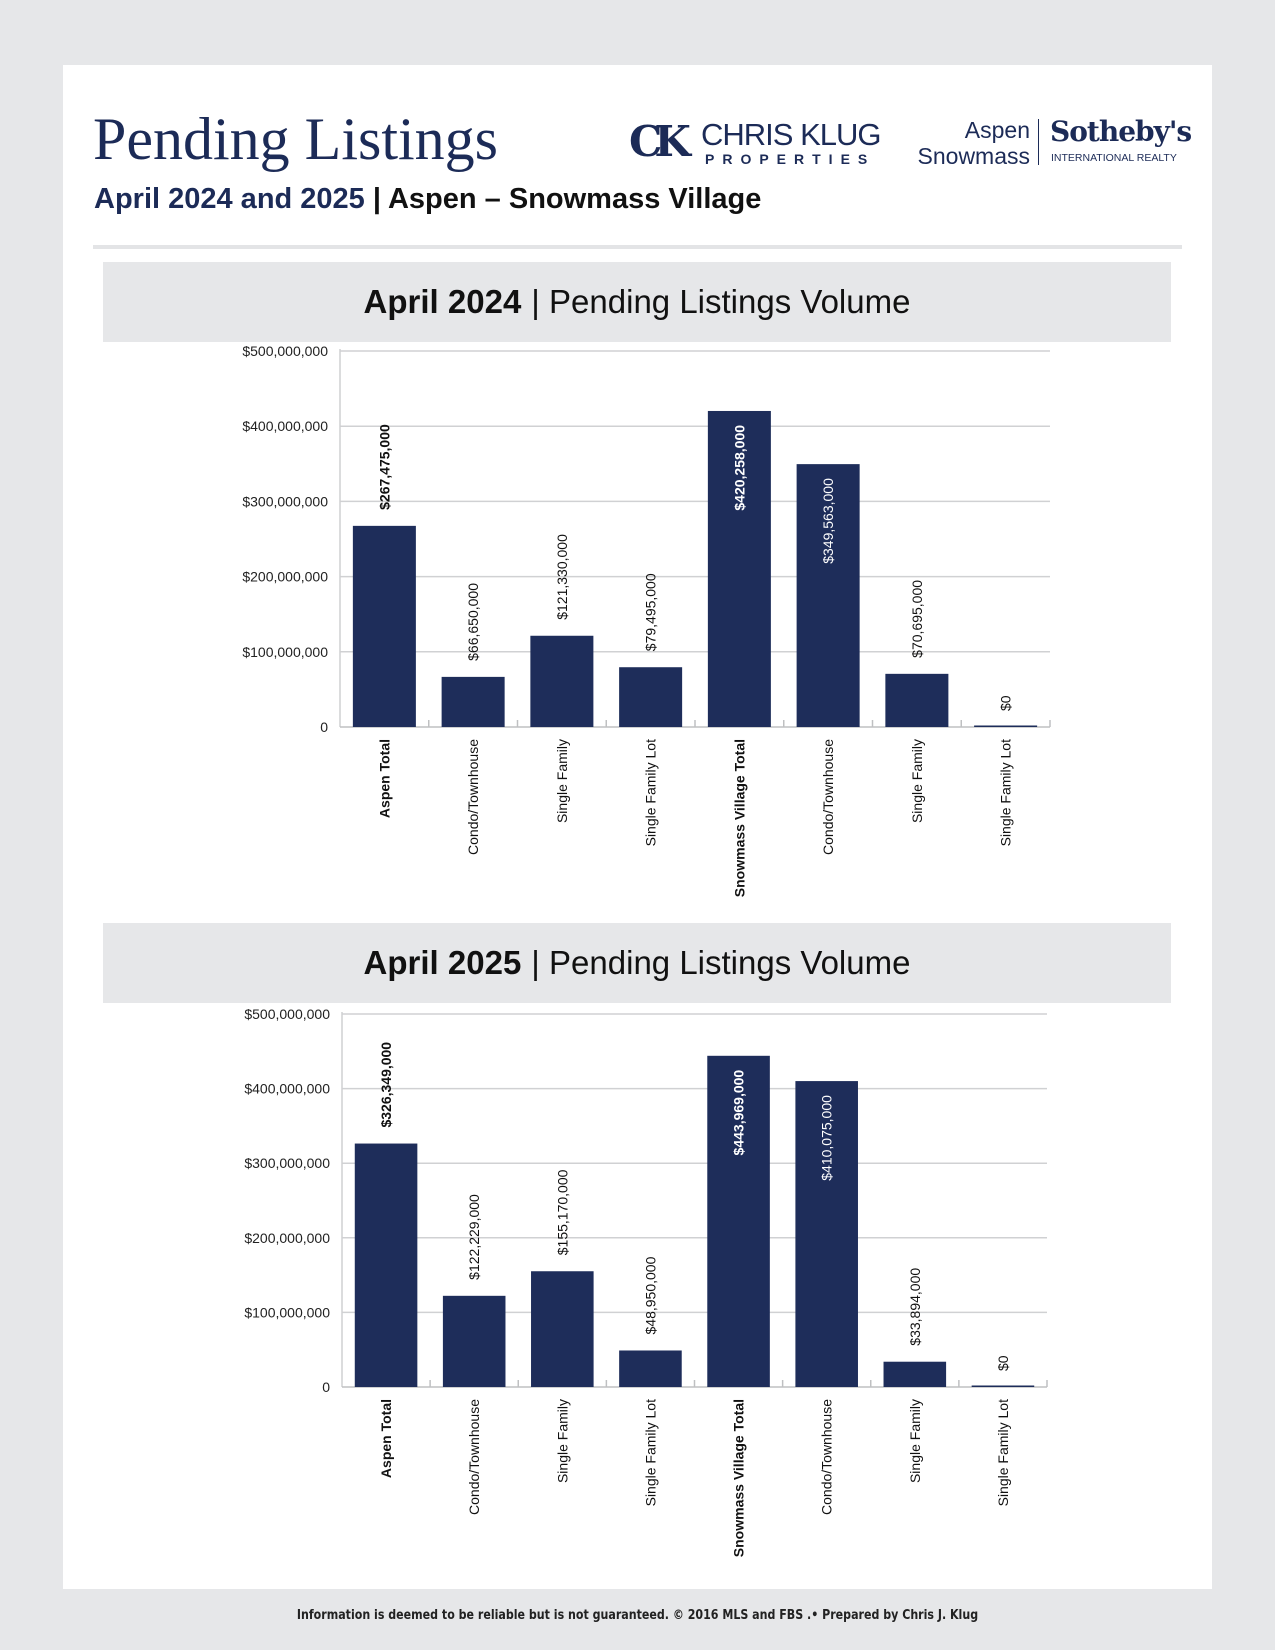  I want to click on data-label: $70,695,000, so click(917, 619).